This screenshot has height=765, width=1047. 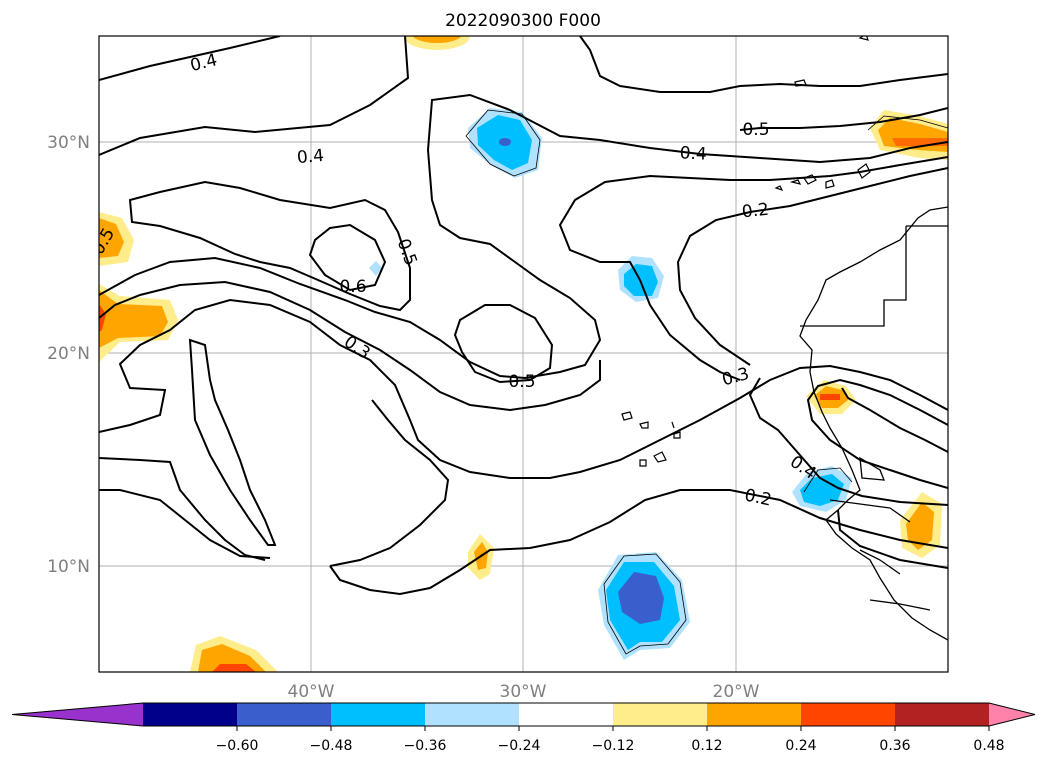 I want to click on lat-ticks: 30°N 20°N 10°N, so click(x=68, y=355).